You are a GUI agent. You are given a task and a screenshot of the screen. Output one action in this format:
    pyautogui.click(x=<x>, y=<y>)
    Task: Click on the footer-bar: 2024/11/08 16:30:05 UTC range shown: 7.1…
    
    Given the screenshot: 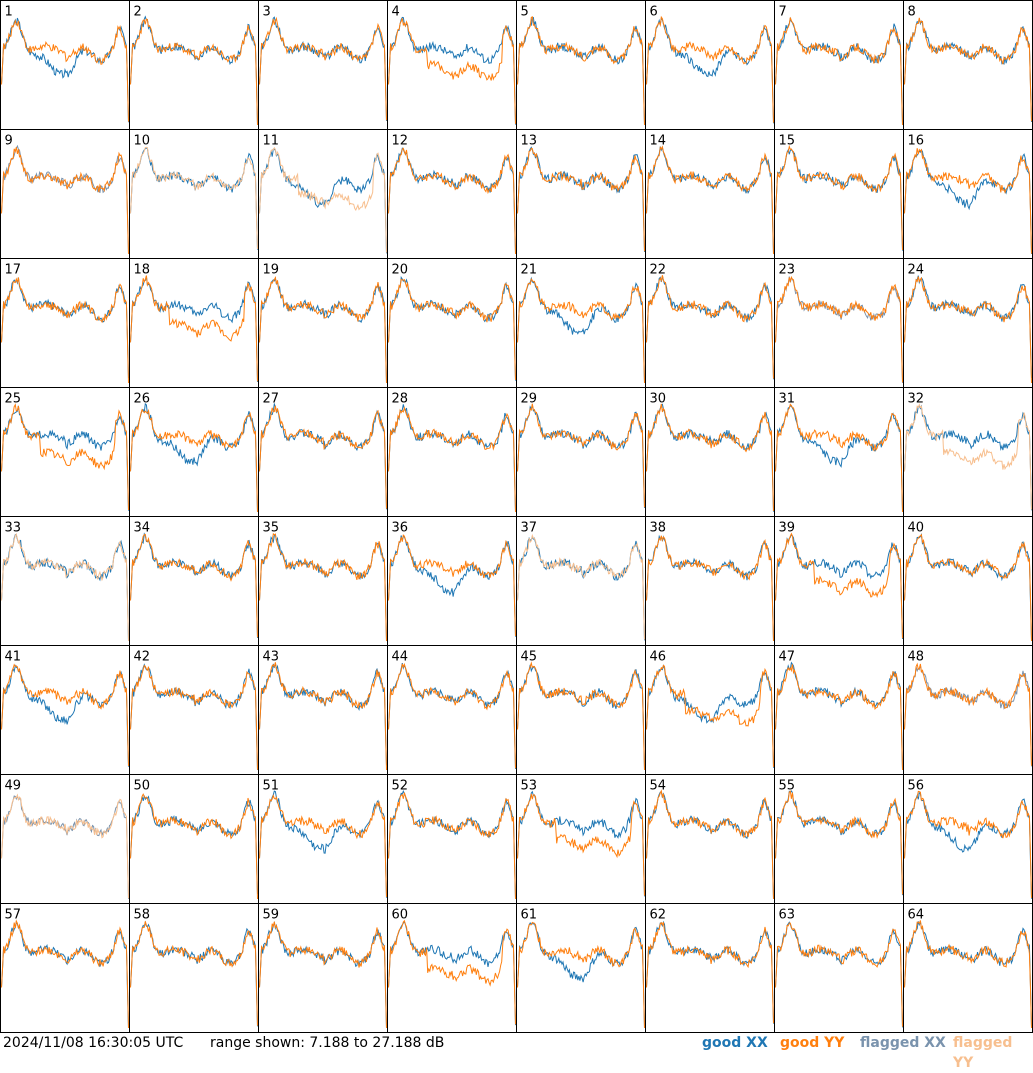 What is the action you would take?
    pyautogui.click(x=516, y=1052)
    